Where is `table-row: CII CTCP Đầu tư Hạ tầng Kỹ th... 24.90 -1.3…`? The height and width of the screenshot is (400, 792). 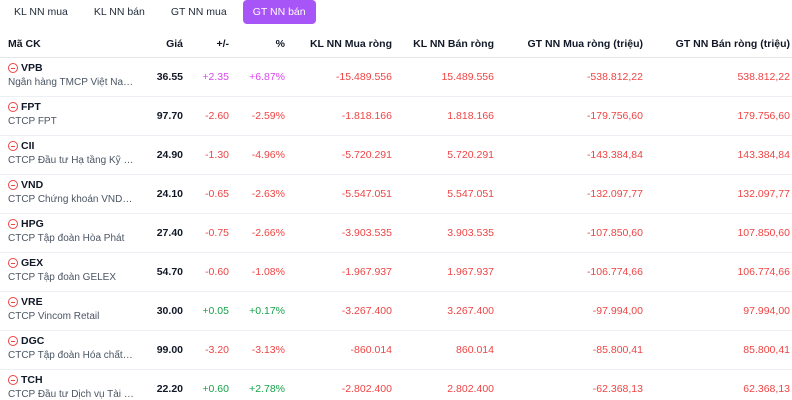 table-row: CII CTCP Đầu tư Hạ tầng Kỹ th... 24.90 -1.3… is located at coordinates (396, 155).